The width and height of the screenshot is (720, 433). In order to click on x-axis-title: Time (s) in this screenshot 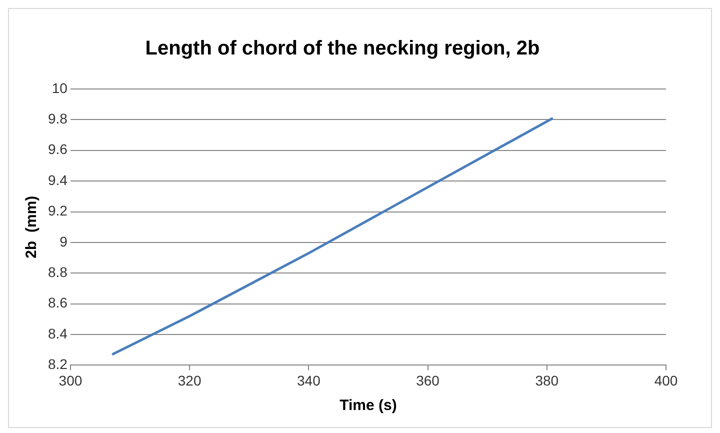, I will do `click(368, 405)`.